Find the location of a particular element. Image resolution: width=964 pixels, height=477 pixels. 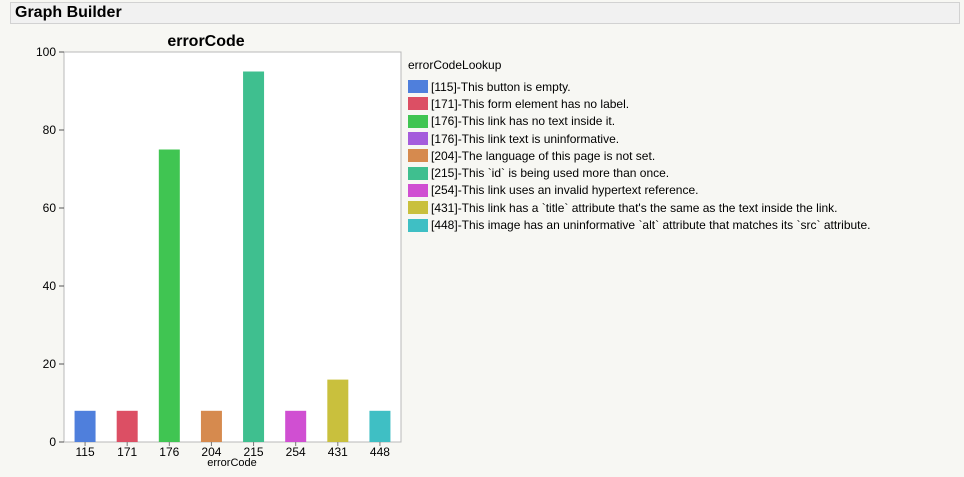

x-axis-label: errorCode is located at coordinates (232, 463).